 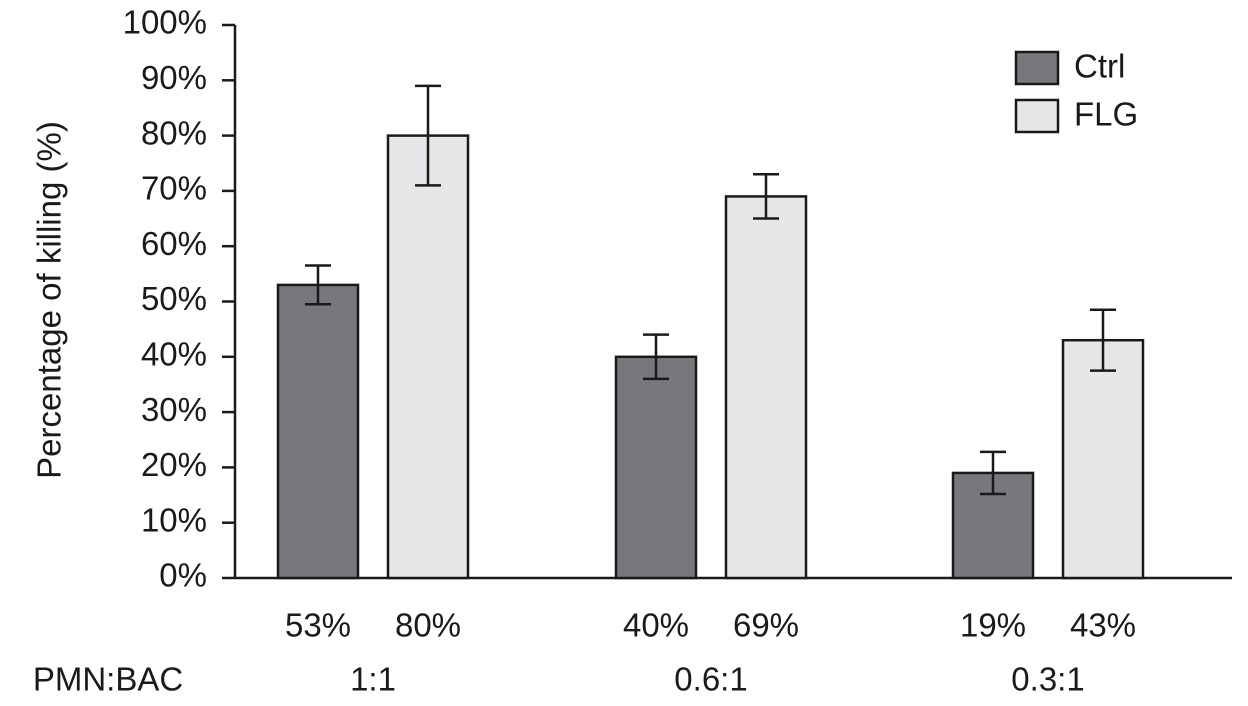 What do you see at coordinates (165, 22) in the screenshot?
I see `y-tick-label: 100%` at bounding box center [165, 22].